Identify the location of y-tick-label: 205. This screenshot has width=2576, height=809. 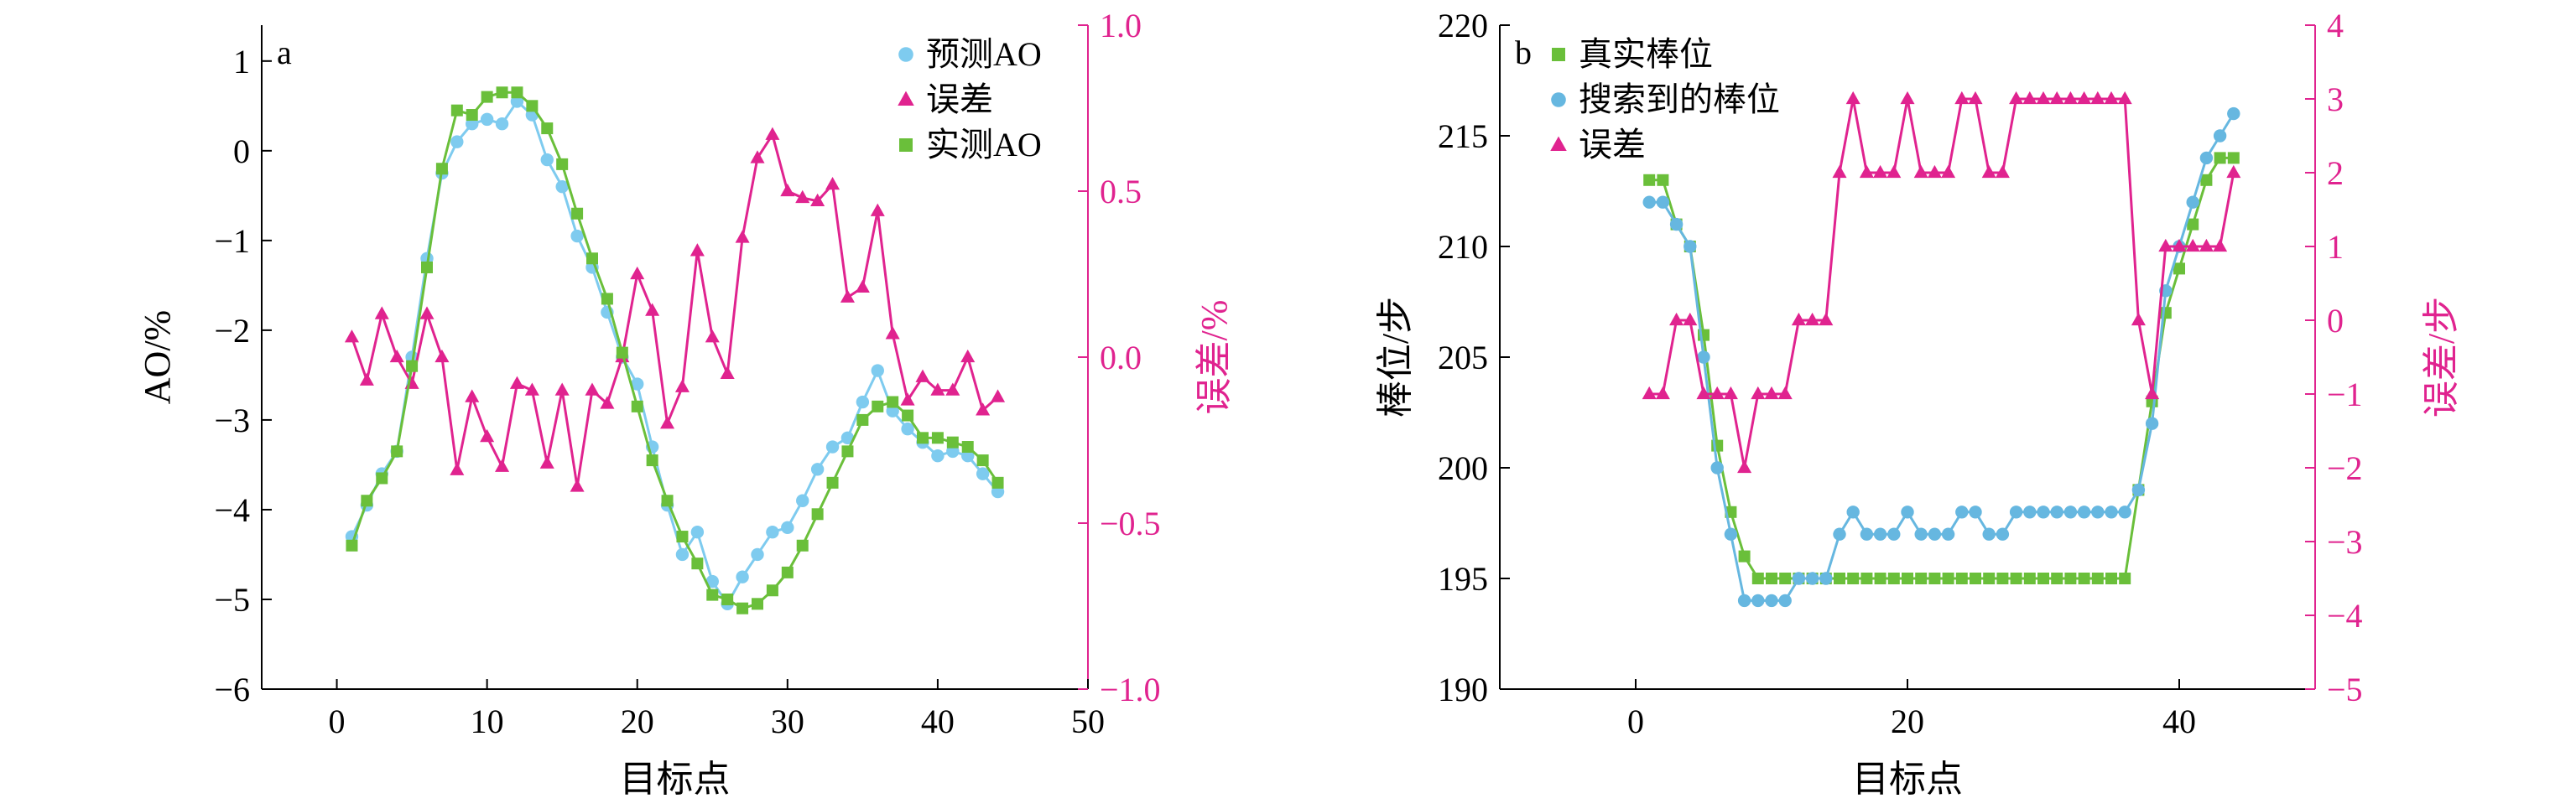
(1463, 357).